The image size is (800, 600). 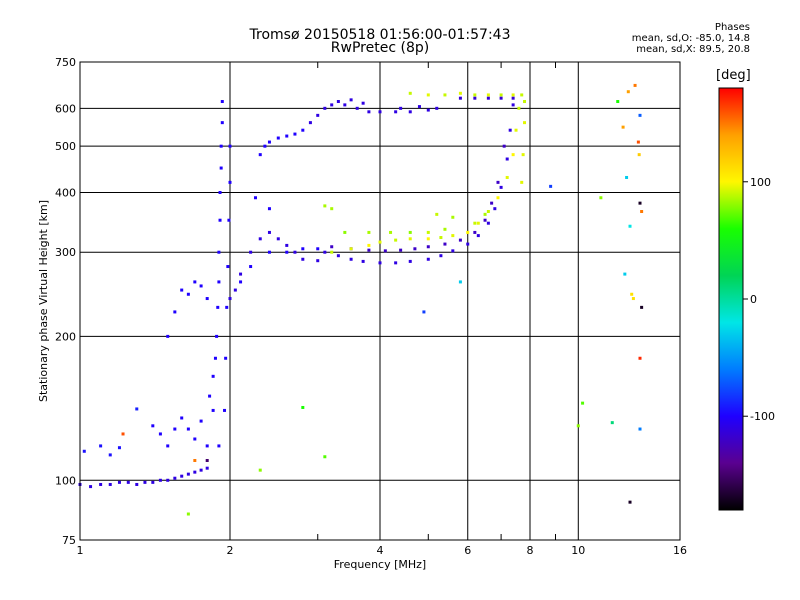 What do you see at coordinates (732, 27) in the screenshot?
I see `phase-box-title: Phases` at bounding box center [732, 27].